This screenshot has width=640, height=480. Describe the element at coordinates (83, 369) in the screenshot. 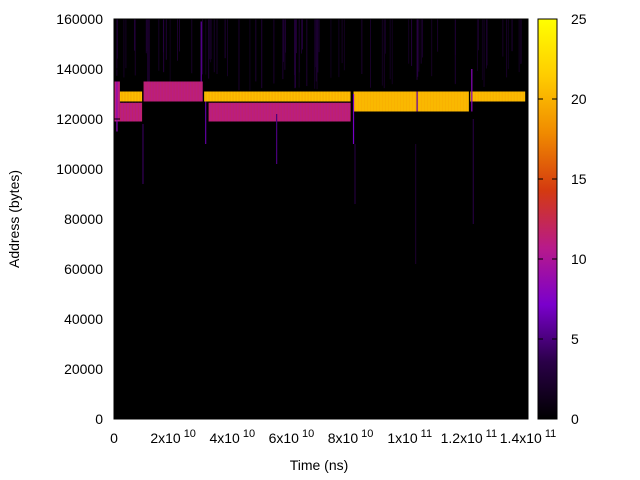

I see `y-tick-label: 20000` at that location.